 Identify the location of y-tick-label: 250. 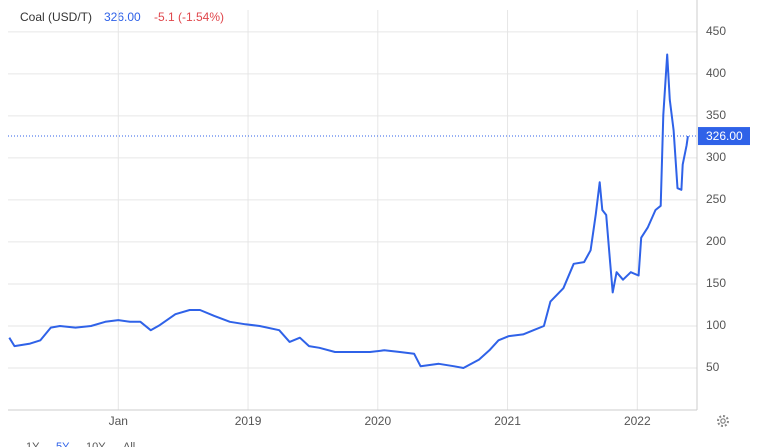
(716, 199).